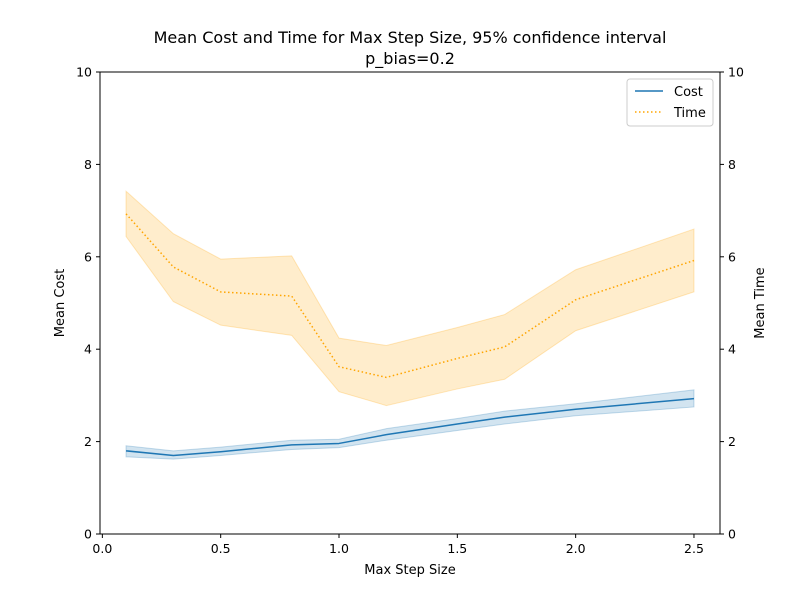 This screenshot has width=800, height=600. What do you see at coordinates (670, 102) in the screenshot?
I see `legend: Cost Time` at bounding box center [670, 102].